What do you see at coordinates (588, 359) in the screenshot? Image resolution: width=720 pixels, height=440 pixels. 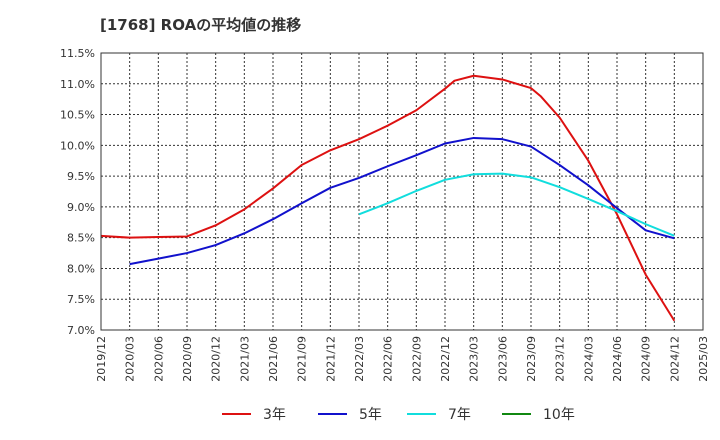 I see `x-tick-label: 2024/03` at bounding box center [588, 359].